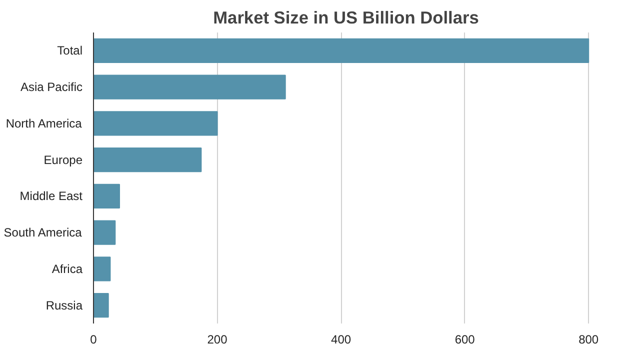 The image size is (623, 346). I want to click on x-tick-label: 0, so click(94, 339).